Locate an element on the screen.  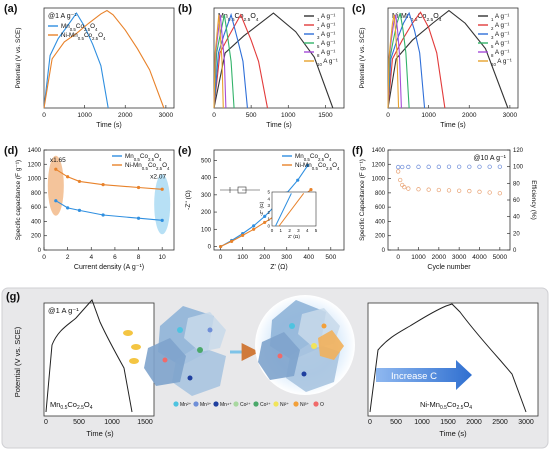
x-tick-label: 200 is located at coordinates (264, 257).